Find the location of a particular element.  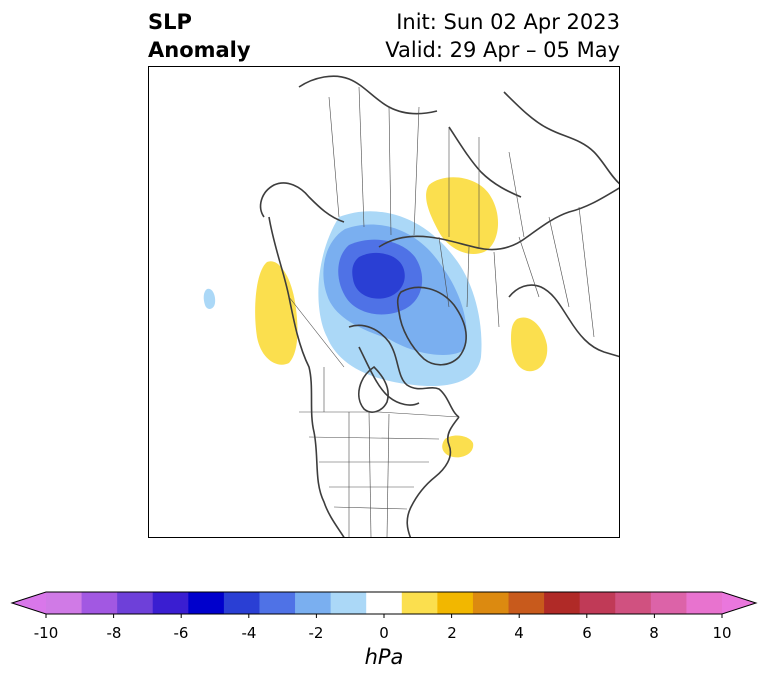

colorbar-extend-low is located at coordinates (29, 603).